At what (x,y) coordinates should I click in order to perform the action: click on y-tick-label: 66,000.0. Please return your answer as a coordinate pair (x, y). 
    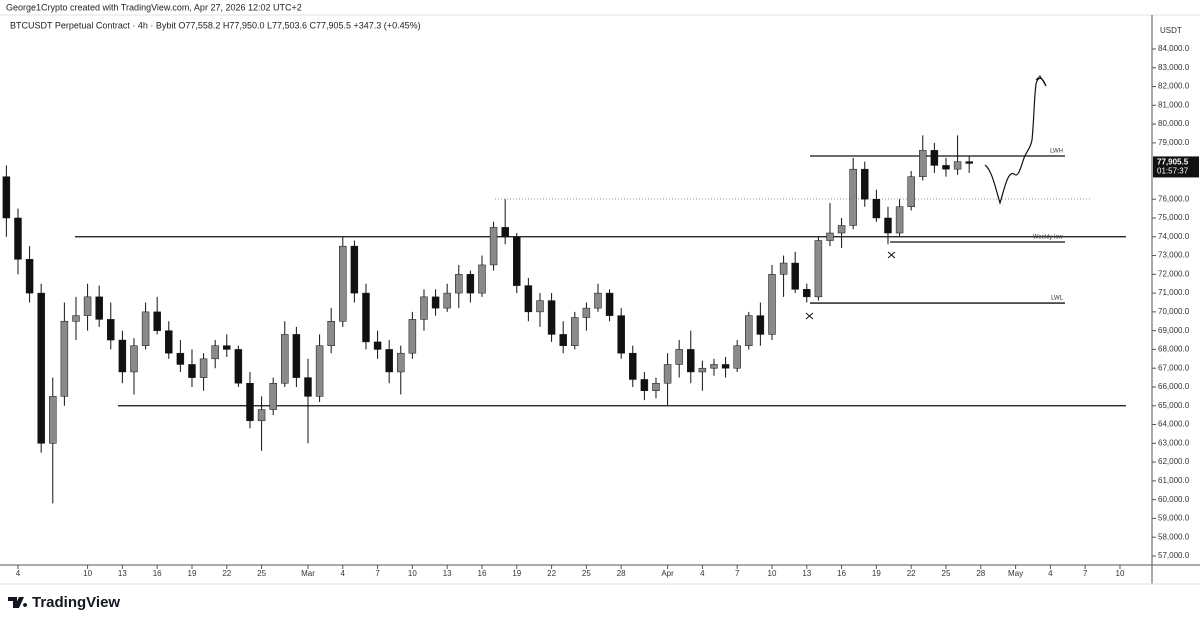
    Looking at the image, I should click on (1174, 386).